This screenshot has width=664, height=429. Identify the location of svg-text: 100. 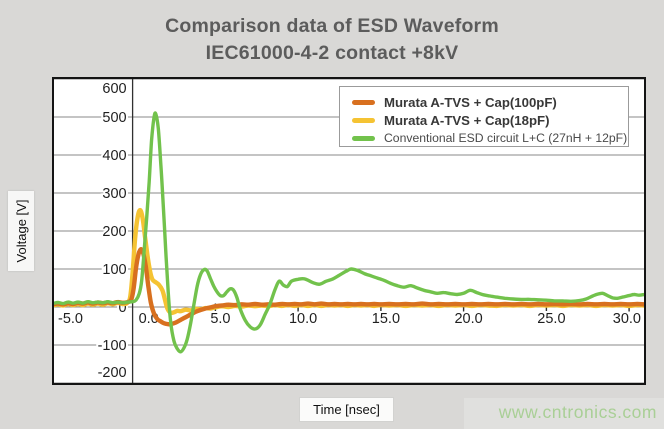
(114, 270).